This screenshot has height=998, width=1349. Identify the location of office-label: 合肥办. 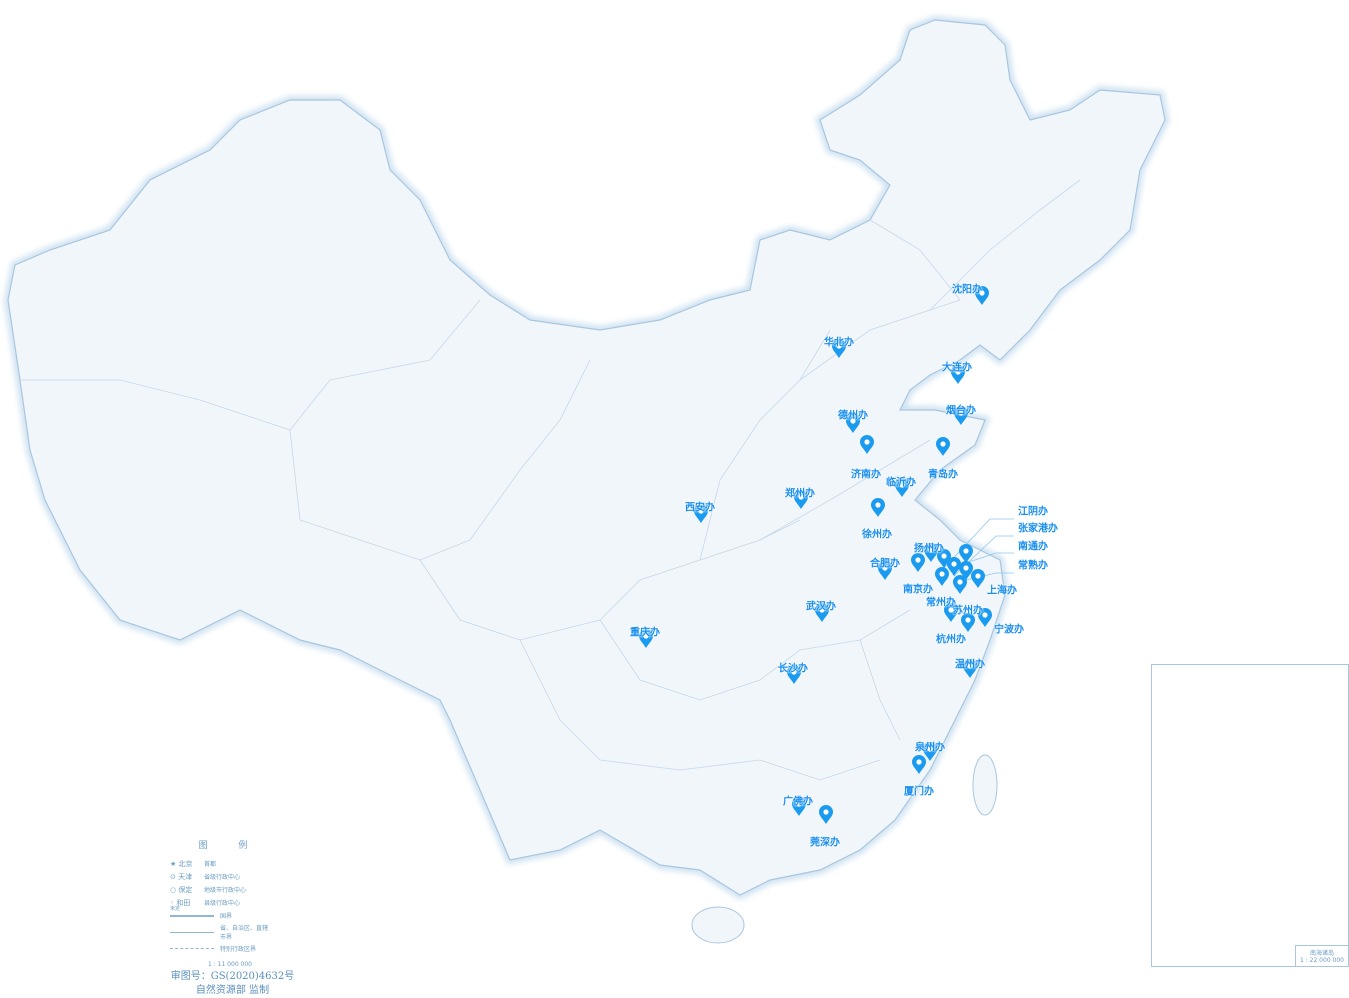
(885, 564).